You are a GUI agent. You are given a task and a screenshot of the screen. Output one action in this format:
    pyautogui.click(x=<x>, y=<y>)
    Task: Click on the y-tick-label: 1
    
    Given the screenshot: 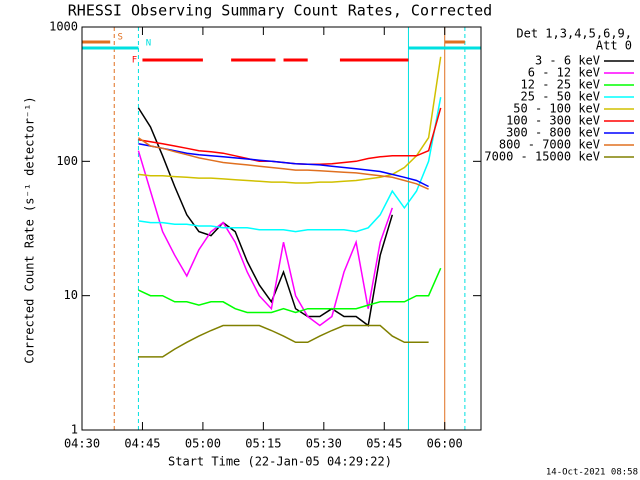 What is the action you would take?
    pyautogui.click(x=74, y=430)
    